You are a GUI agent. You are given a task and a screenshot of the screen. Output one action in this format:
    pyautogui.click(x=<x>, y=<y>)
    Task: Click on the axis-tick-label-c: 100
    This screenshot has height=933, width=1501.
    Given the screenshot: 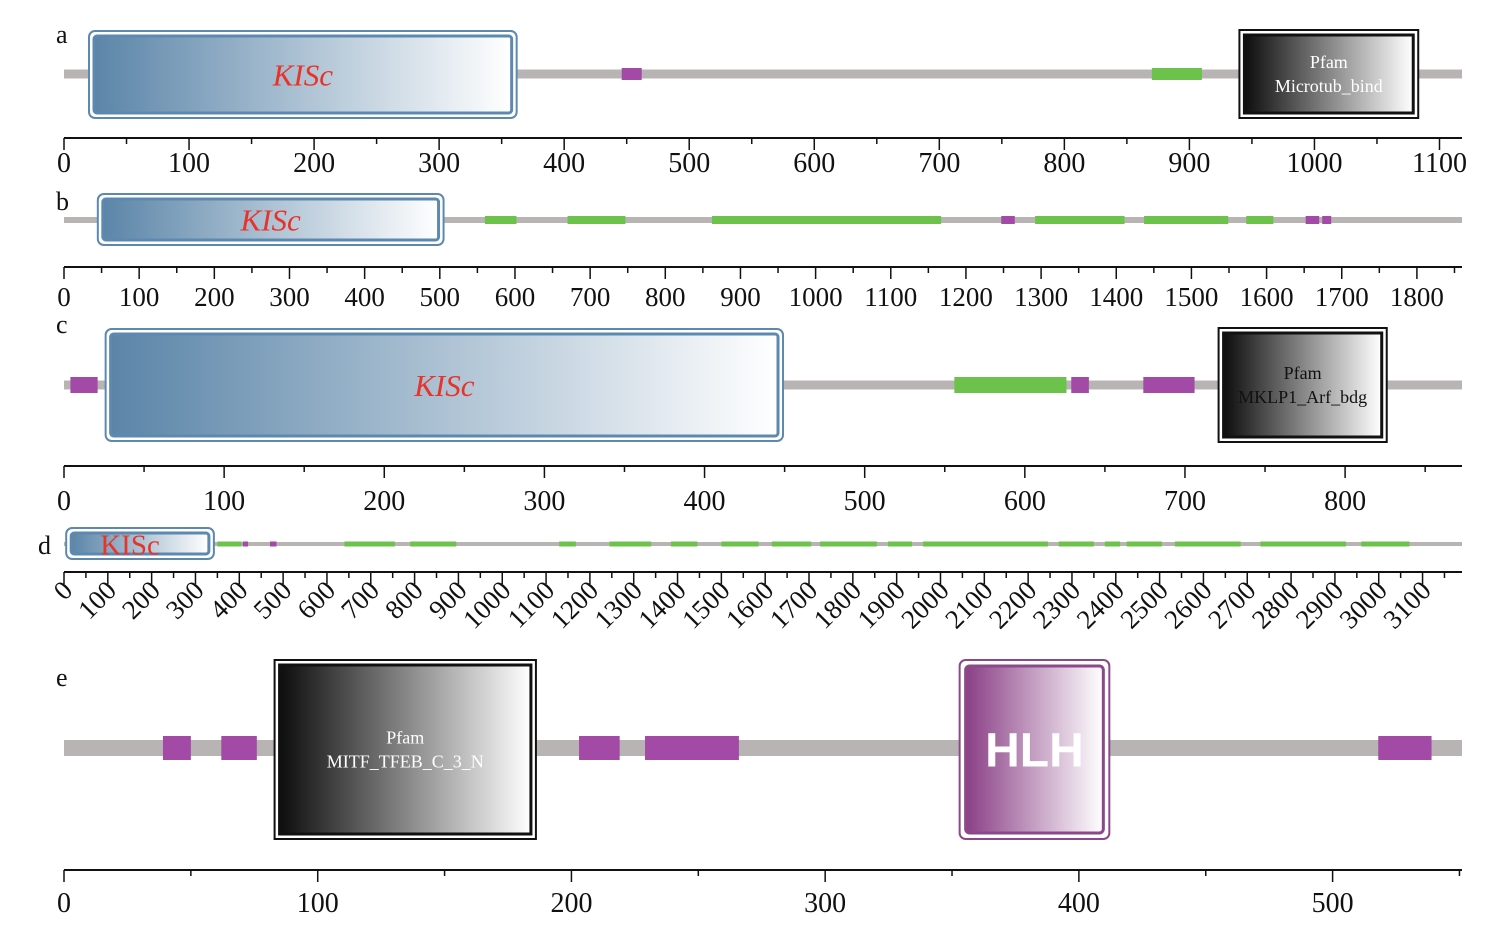 What is the action you would take?
    pyautogui.click(x=224, y=501)
    